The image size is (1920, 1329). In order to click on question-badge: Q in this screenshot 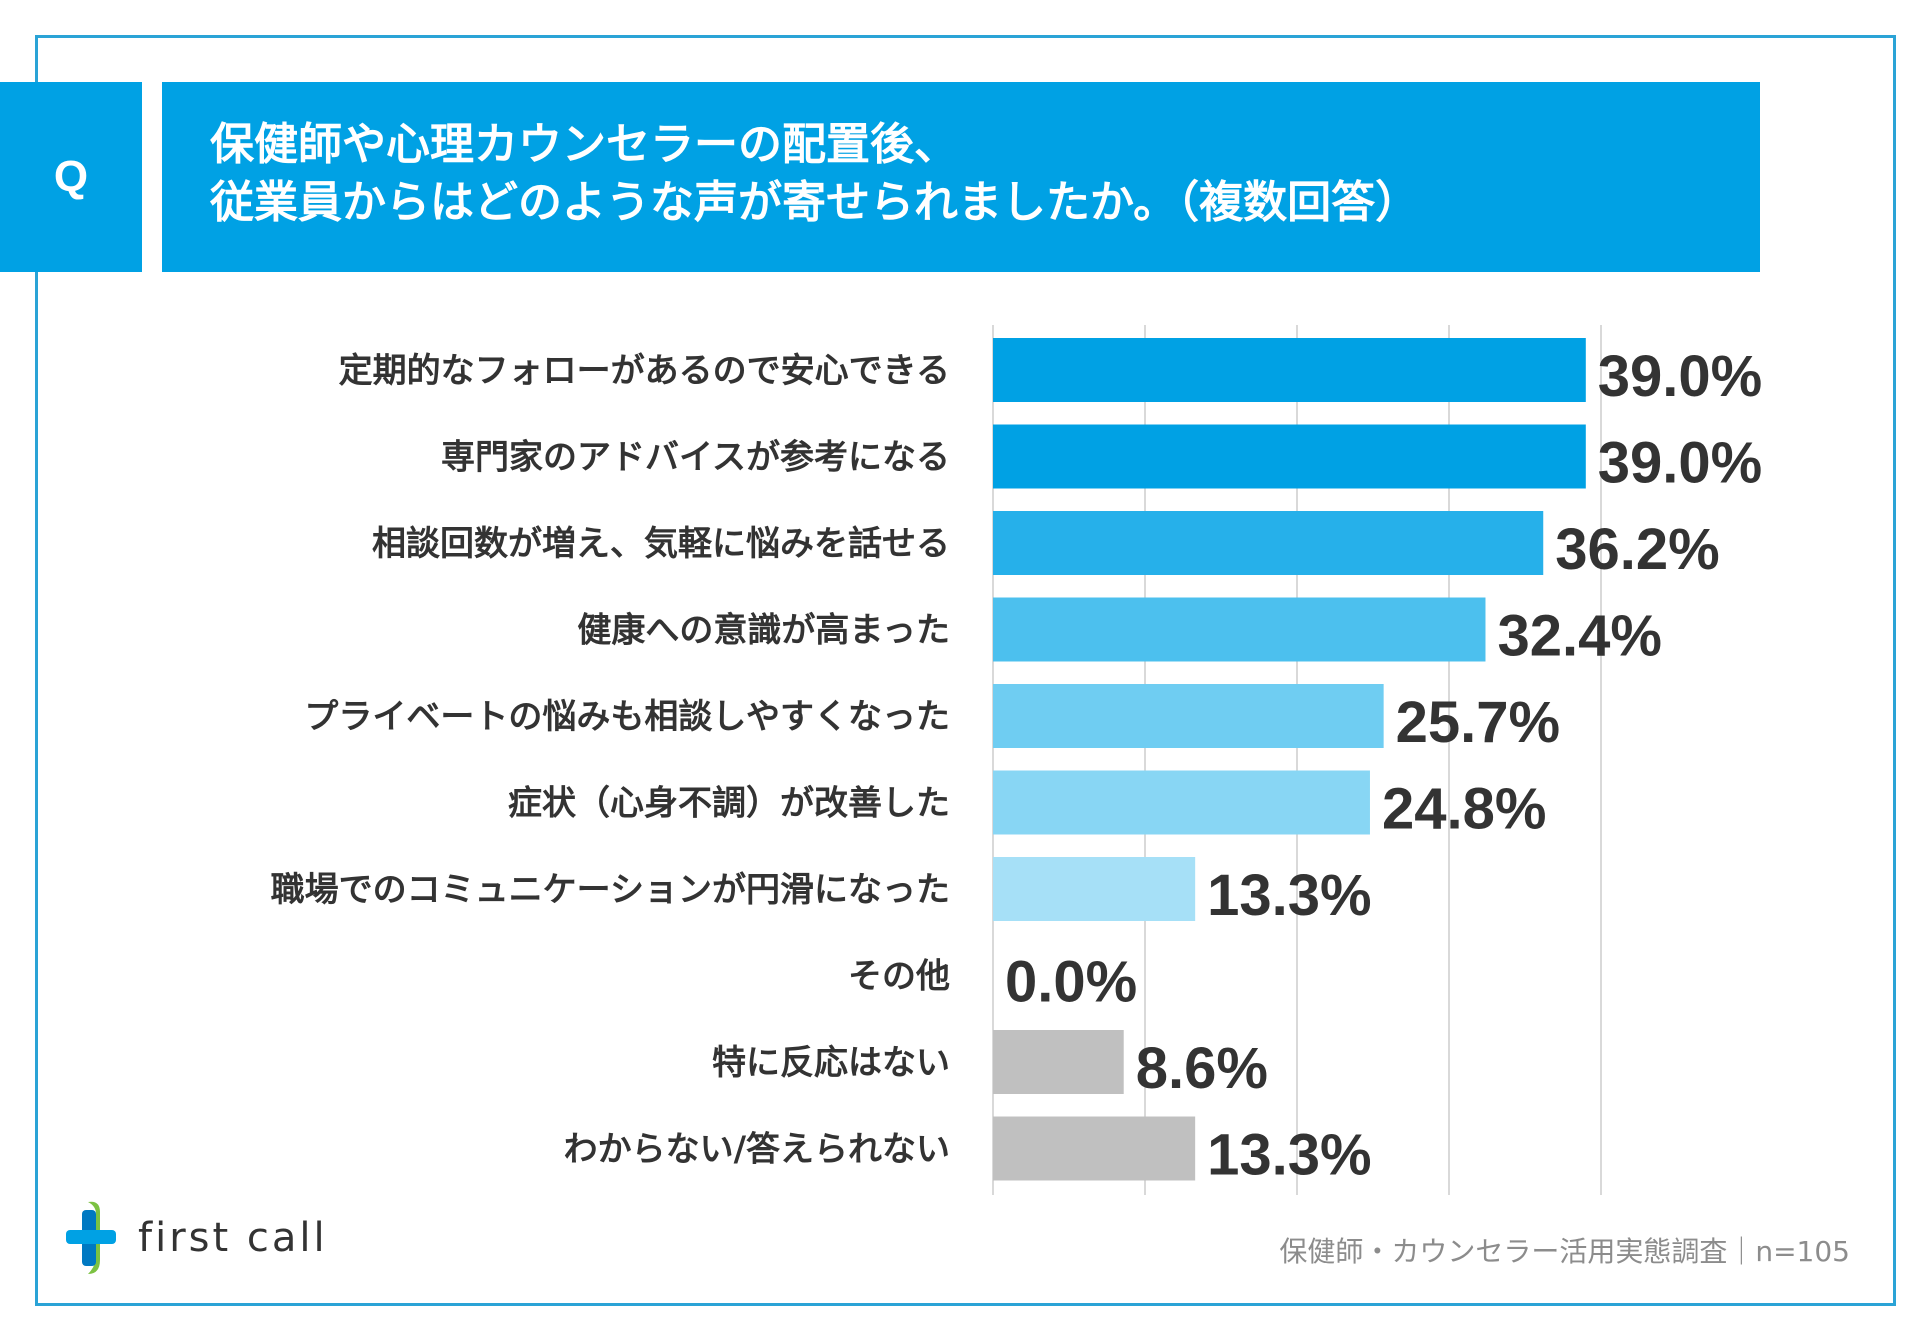, I will do `click(71, 177)`.